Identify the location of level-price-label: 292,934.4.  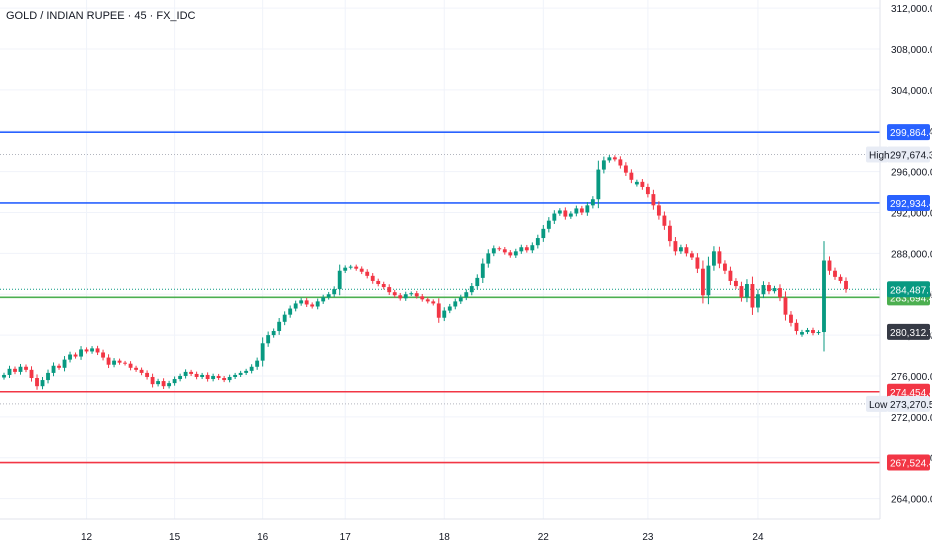
(911, 204).